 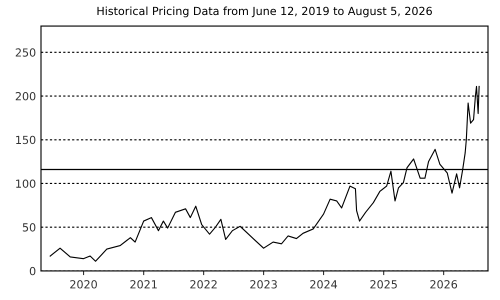 What do you see at coordinates (324, 284) in the screenshot?
I see `x-tick-label: 2024` at bounding box center [324, 284].